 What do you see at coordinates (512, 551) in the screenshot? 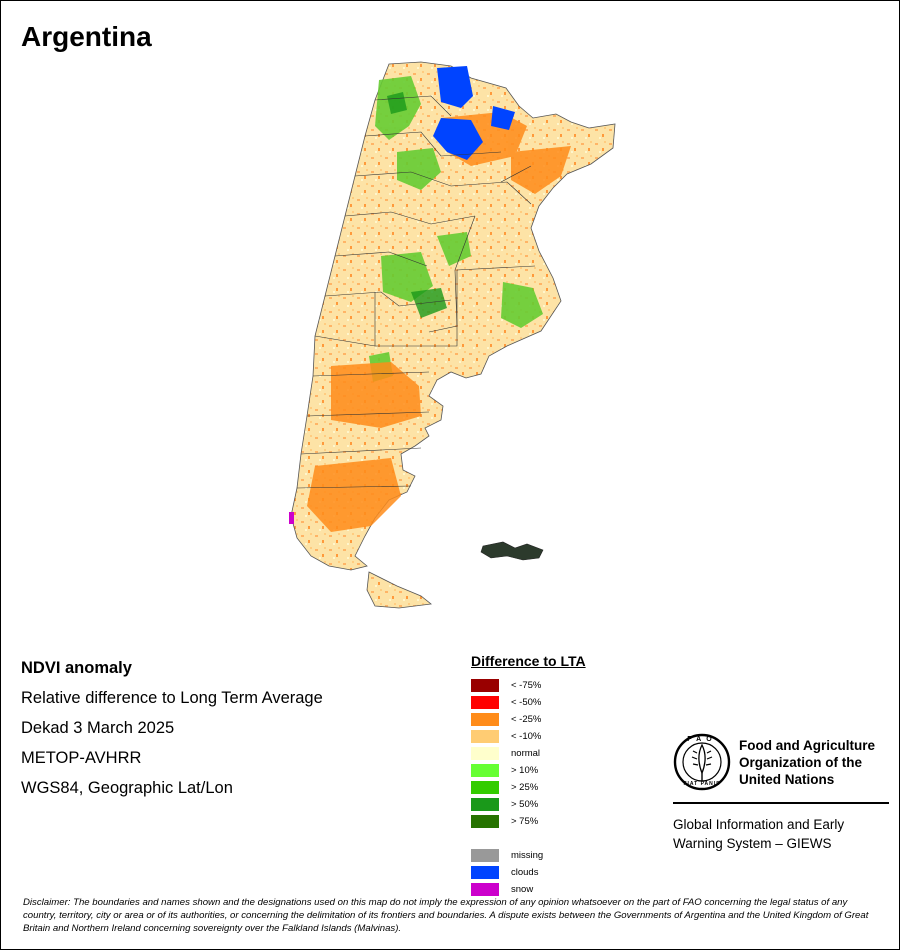
I see `falkland-islands-shape` at bounding box center [512, 551].